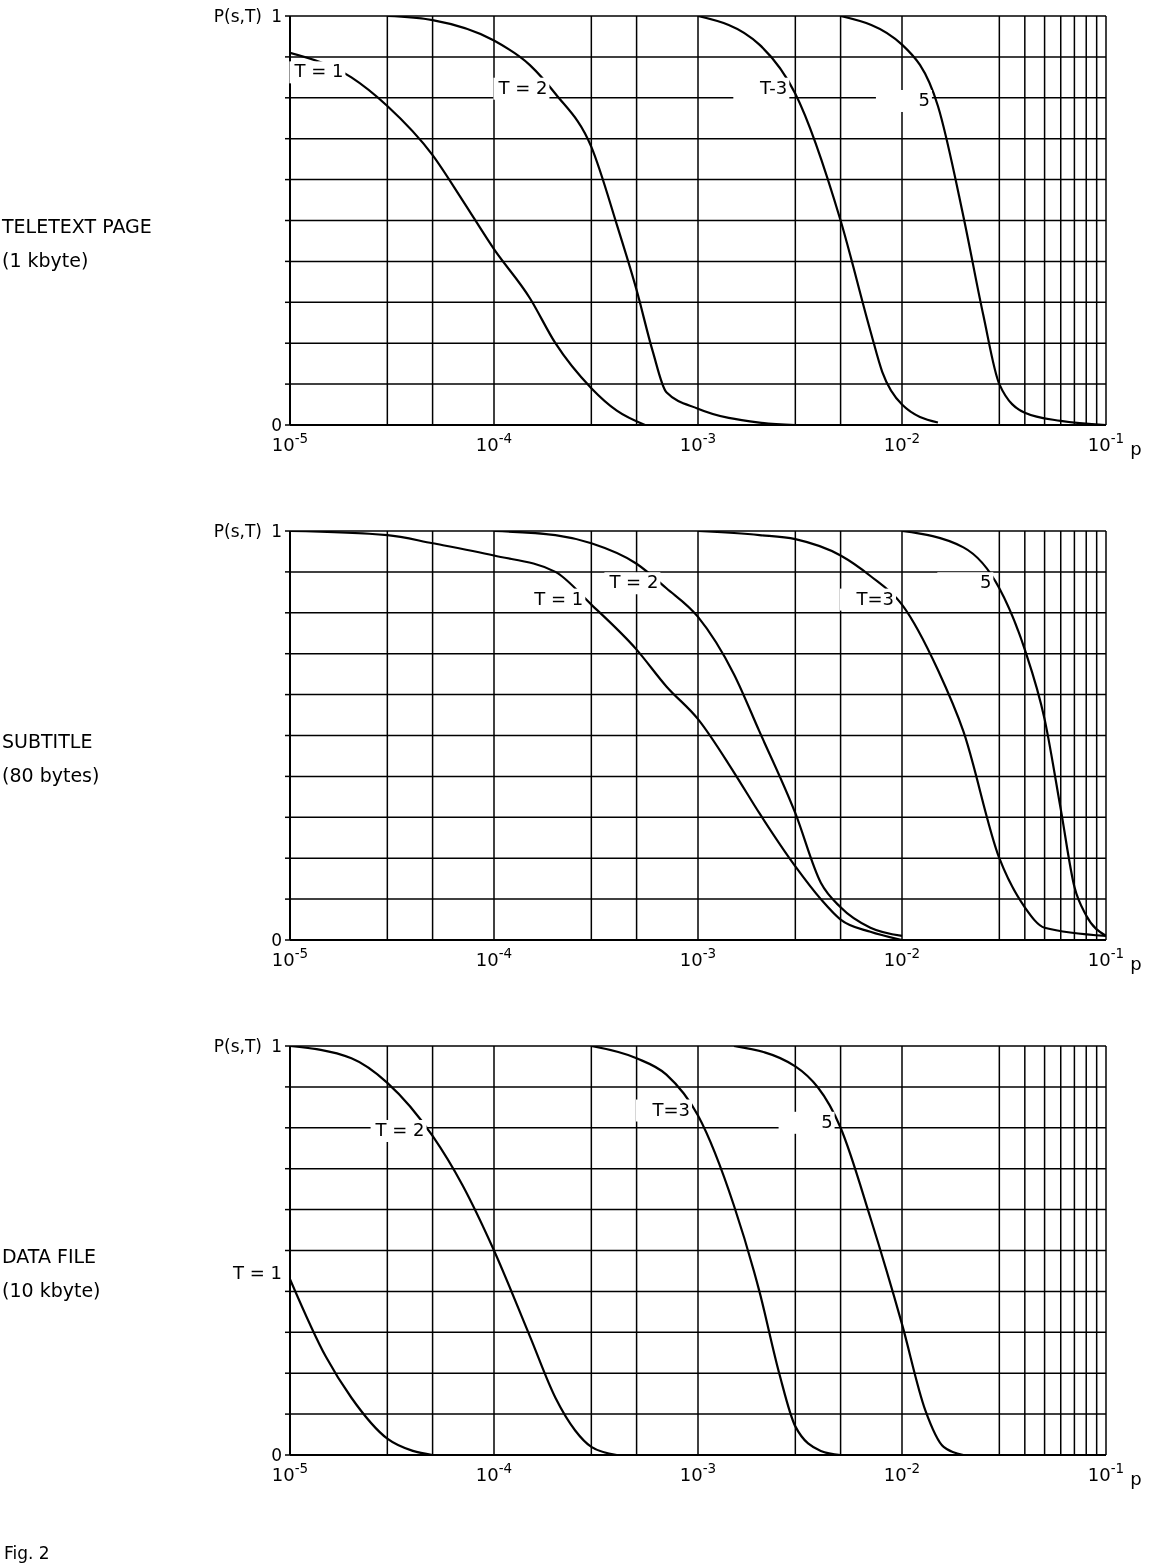  What do you see at coordinates (45, 259) in the screenshot?
I see `text: (1 kbyte)` at bounding box center [45, 259].